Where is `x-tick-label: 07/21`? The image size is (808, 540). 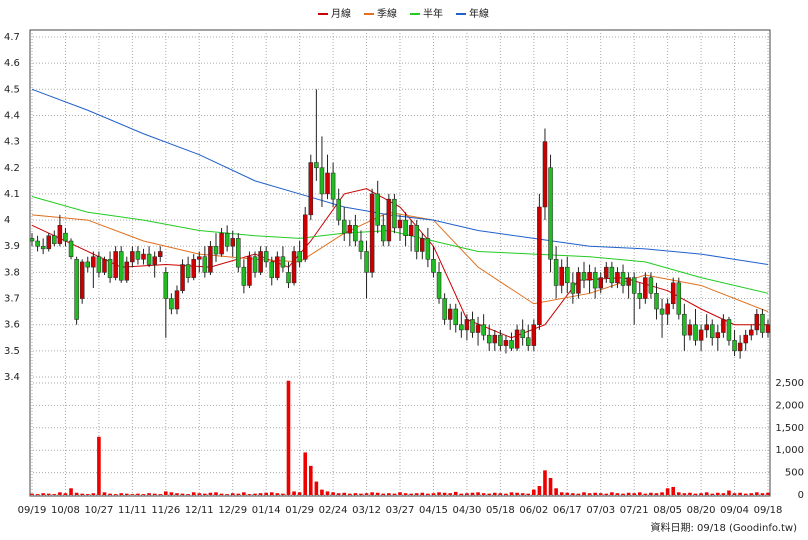
x-tick-label: 07/21 is located at coordinates (634, 510).